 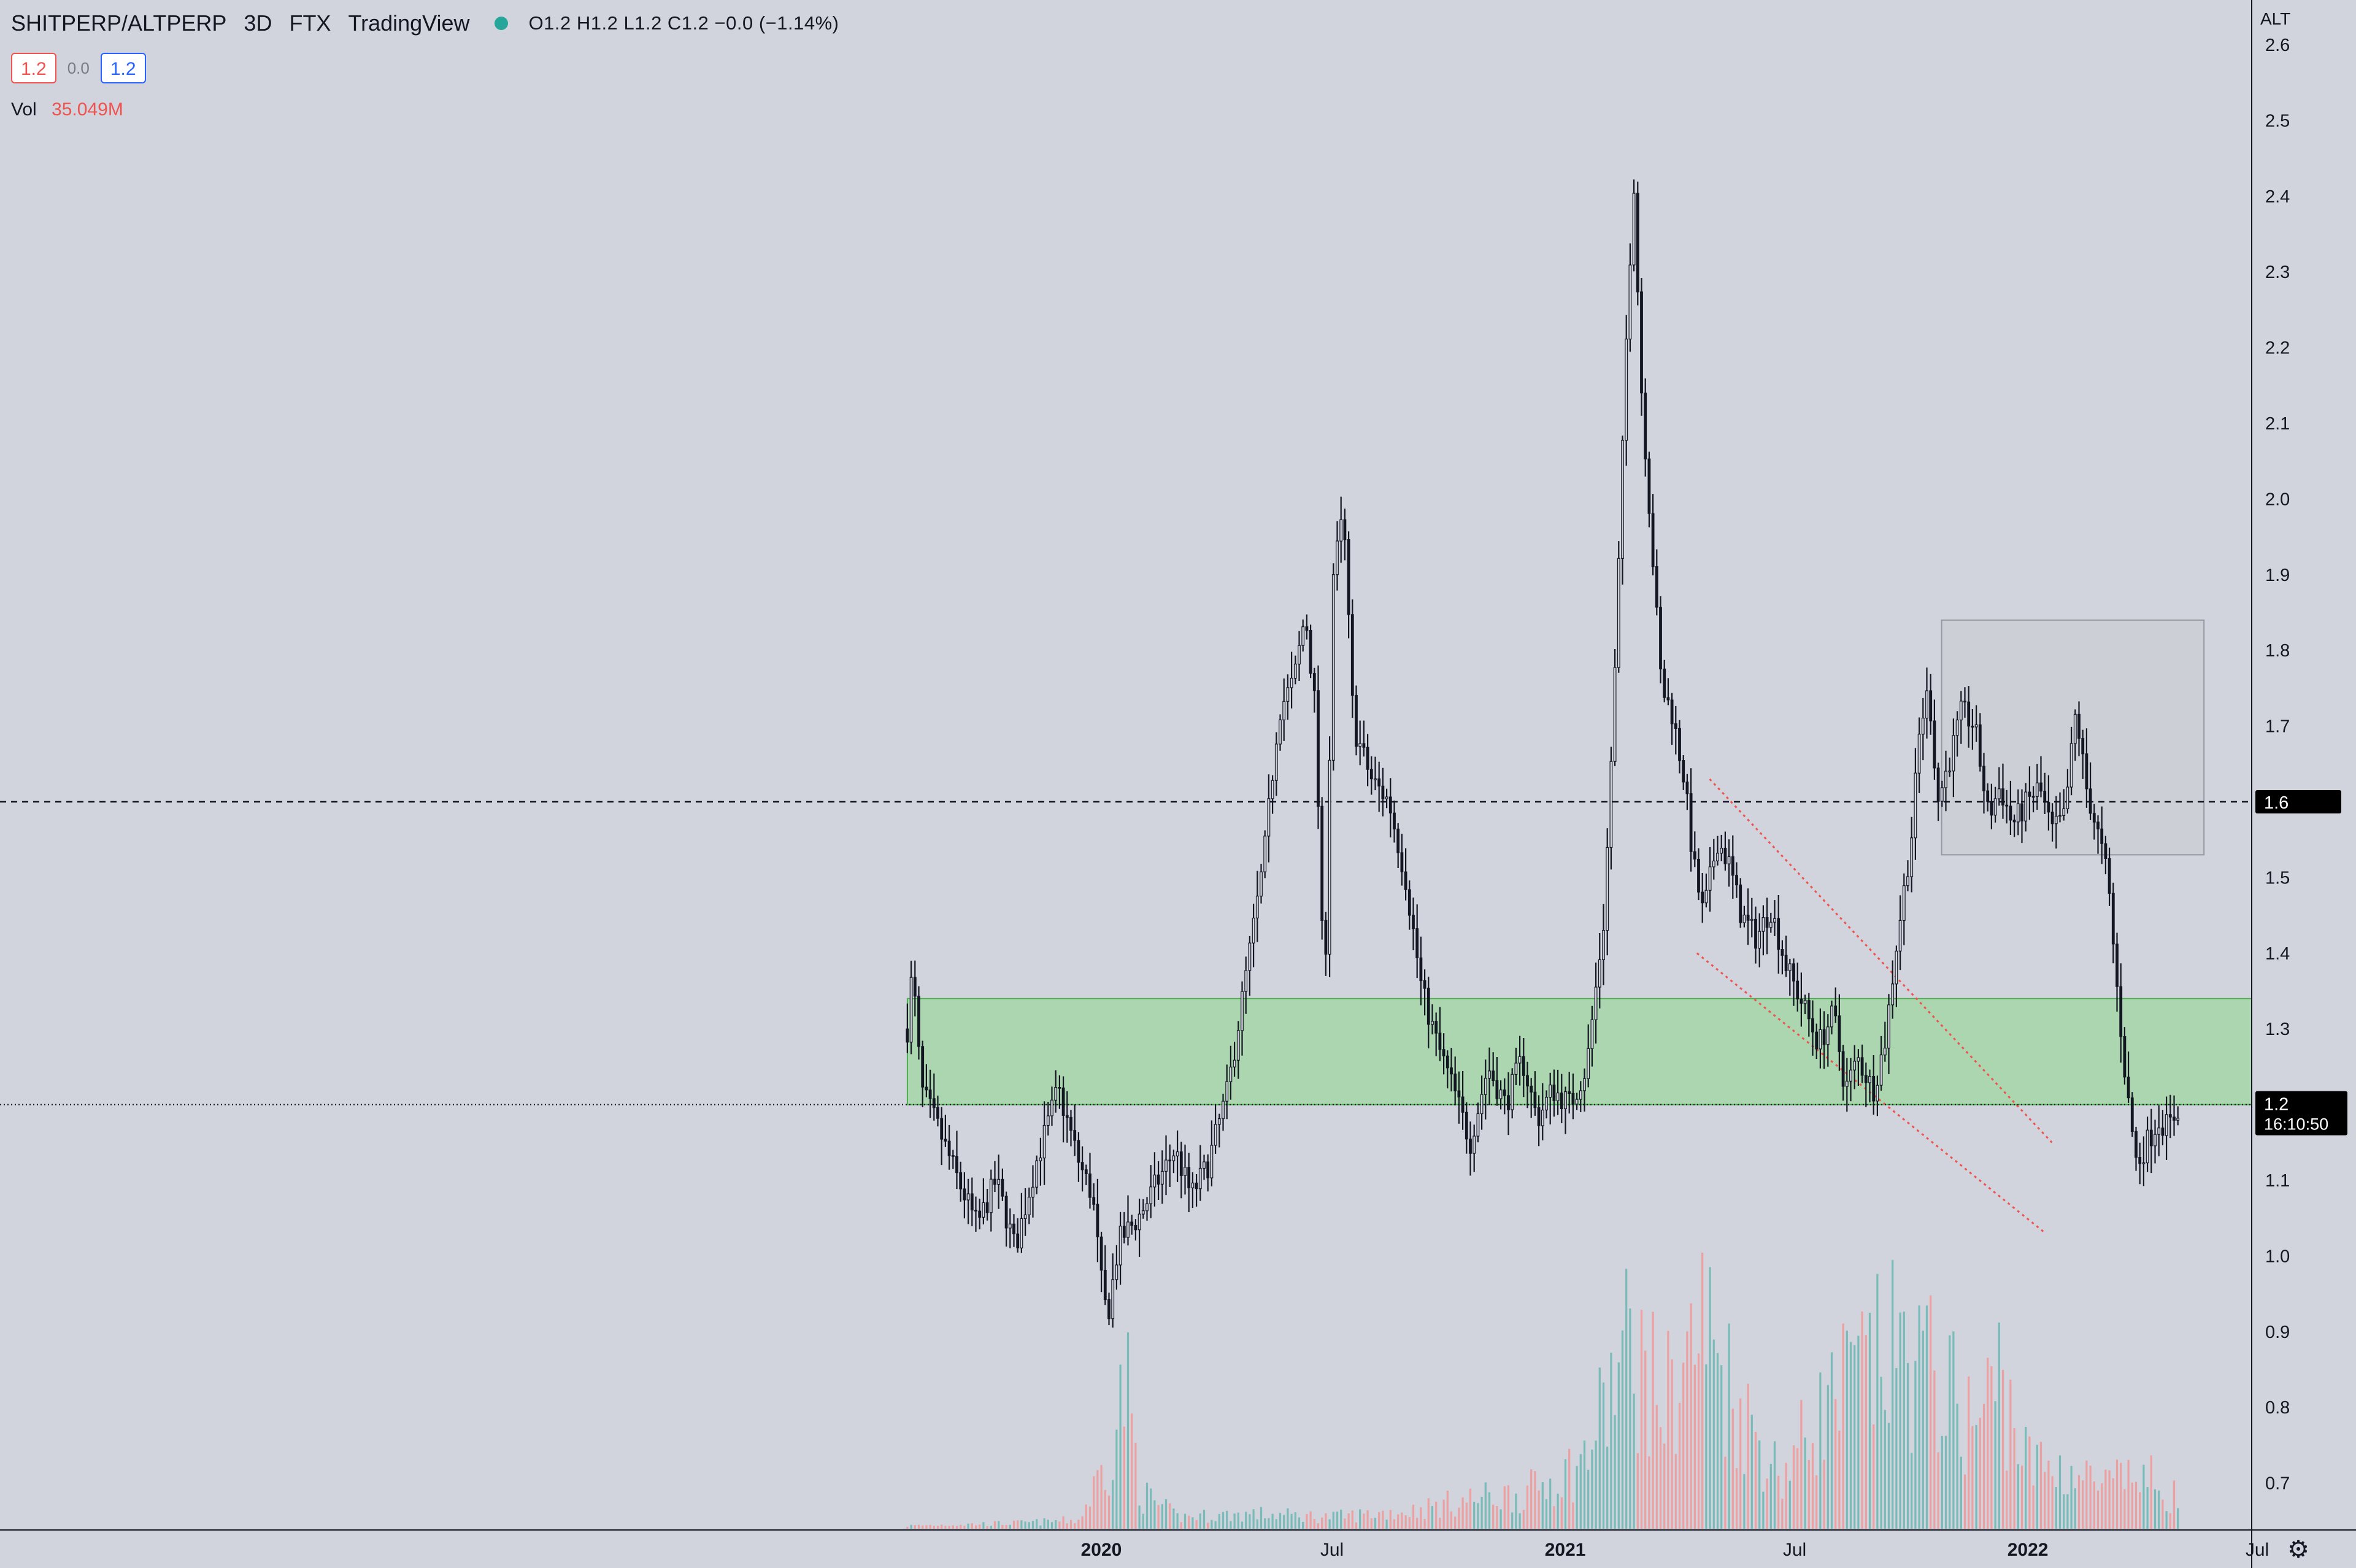 I want to click on price-tick-label: 0.7, so click(x=2277, y=1484).